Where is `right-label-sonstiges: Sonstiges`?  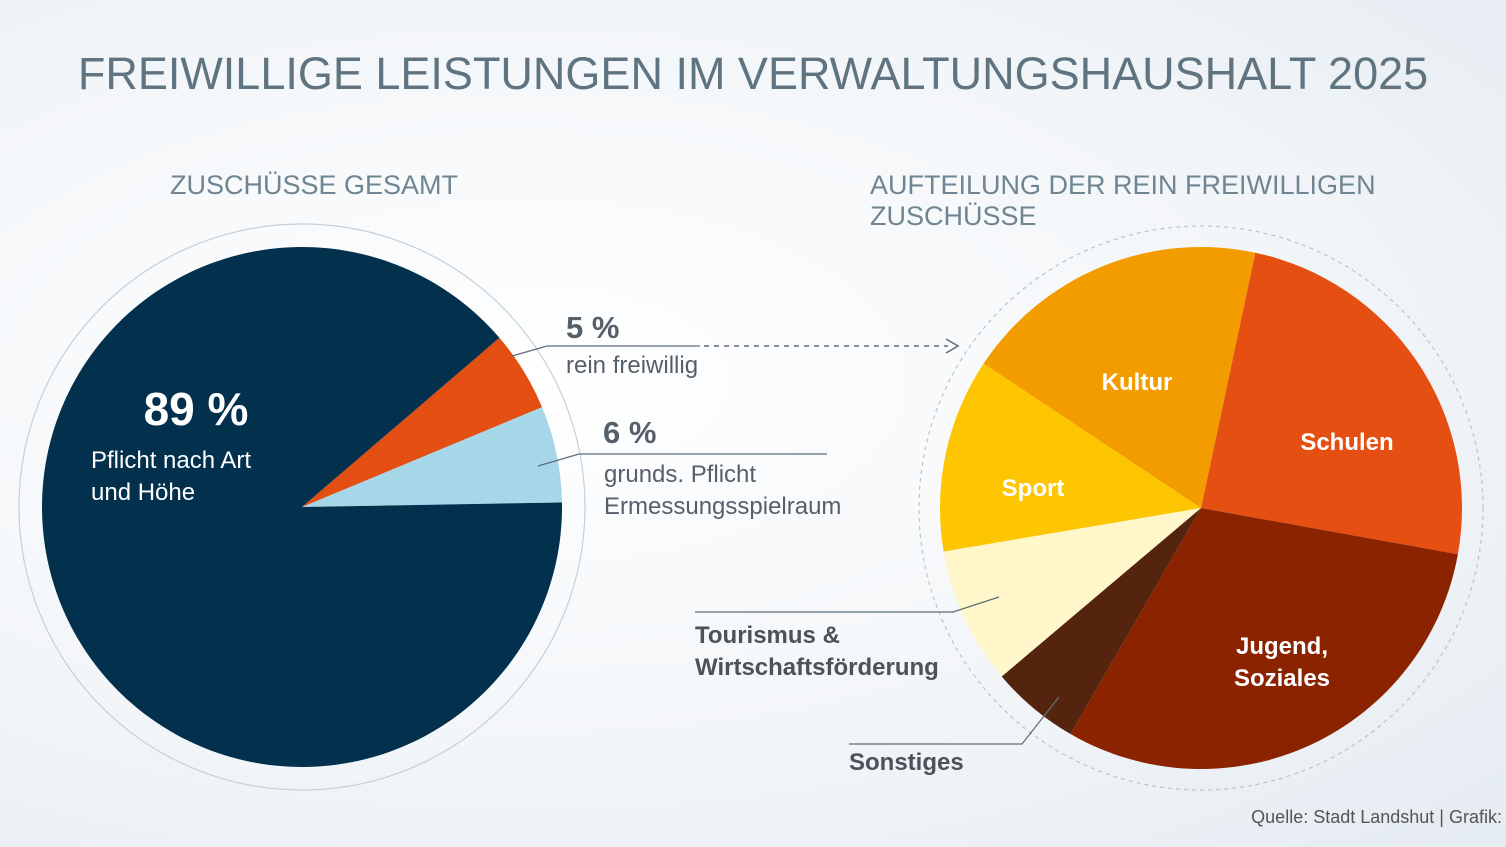
right-label-sonstiges: Sonstiges is located at coordinates (906, 762).